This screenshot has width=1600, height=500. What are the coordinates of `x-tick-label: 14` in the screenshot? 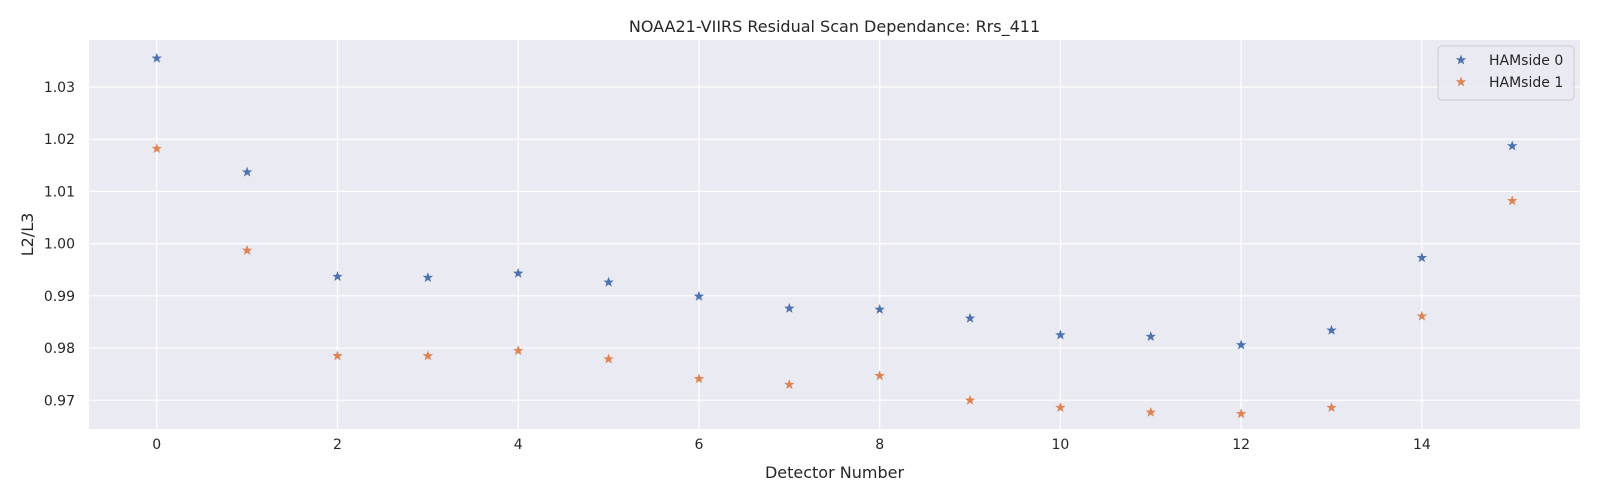 It's located at (1422, 445).